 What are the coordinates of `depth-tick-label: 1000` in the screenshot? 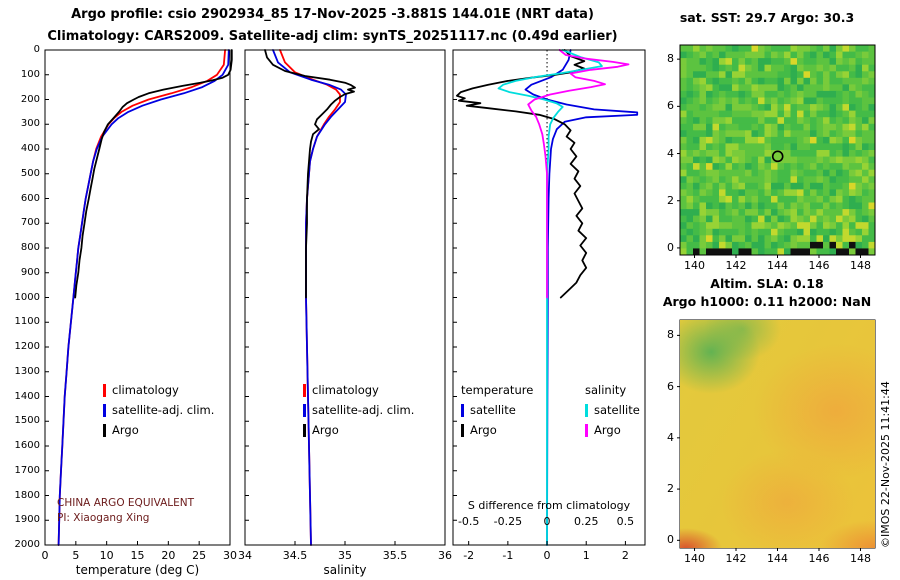 It's located at (27, 297).